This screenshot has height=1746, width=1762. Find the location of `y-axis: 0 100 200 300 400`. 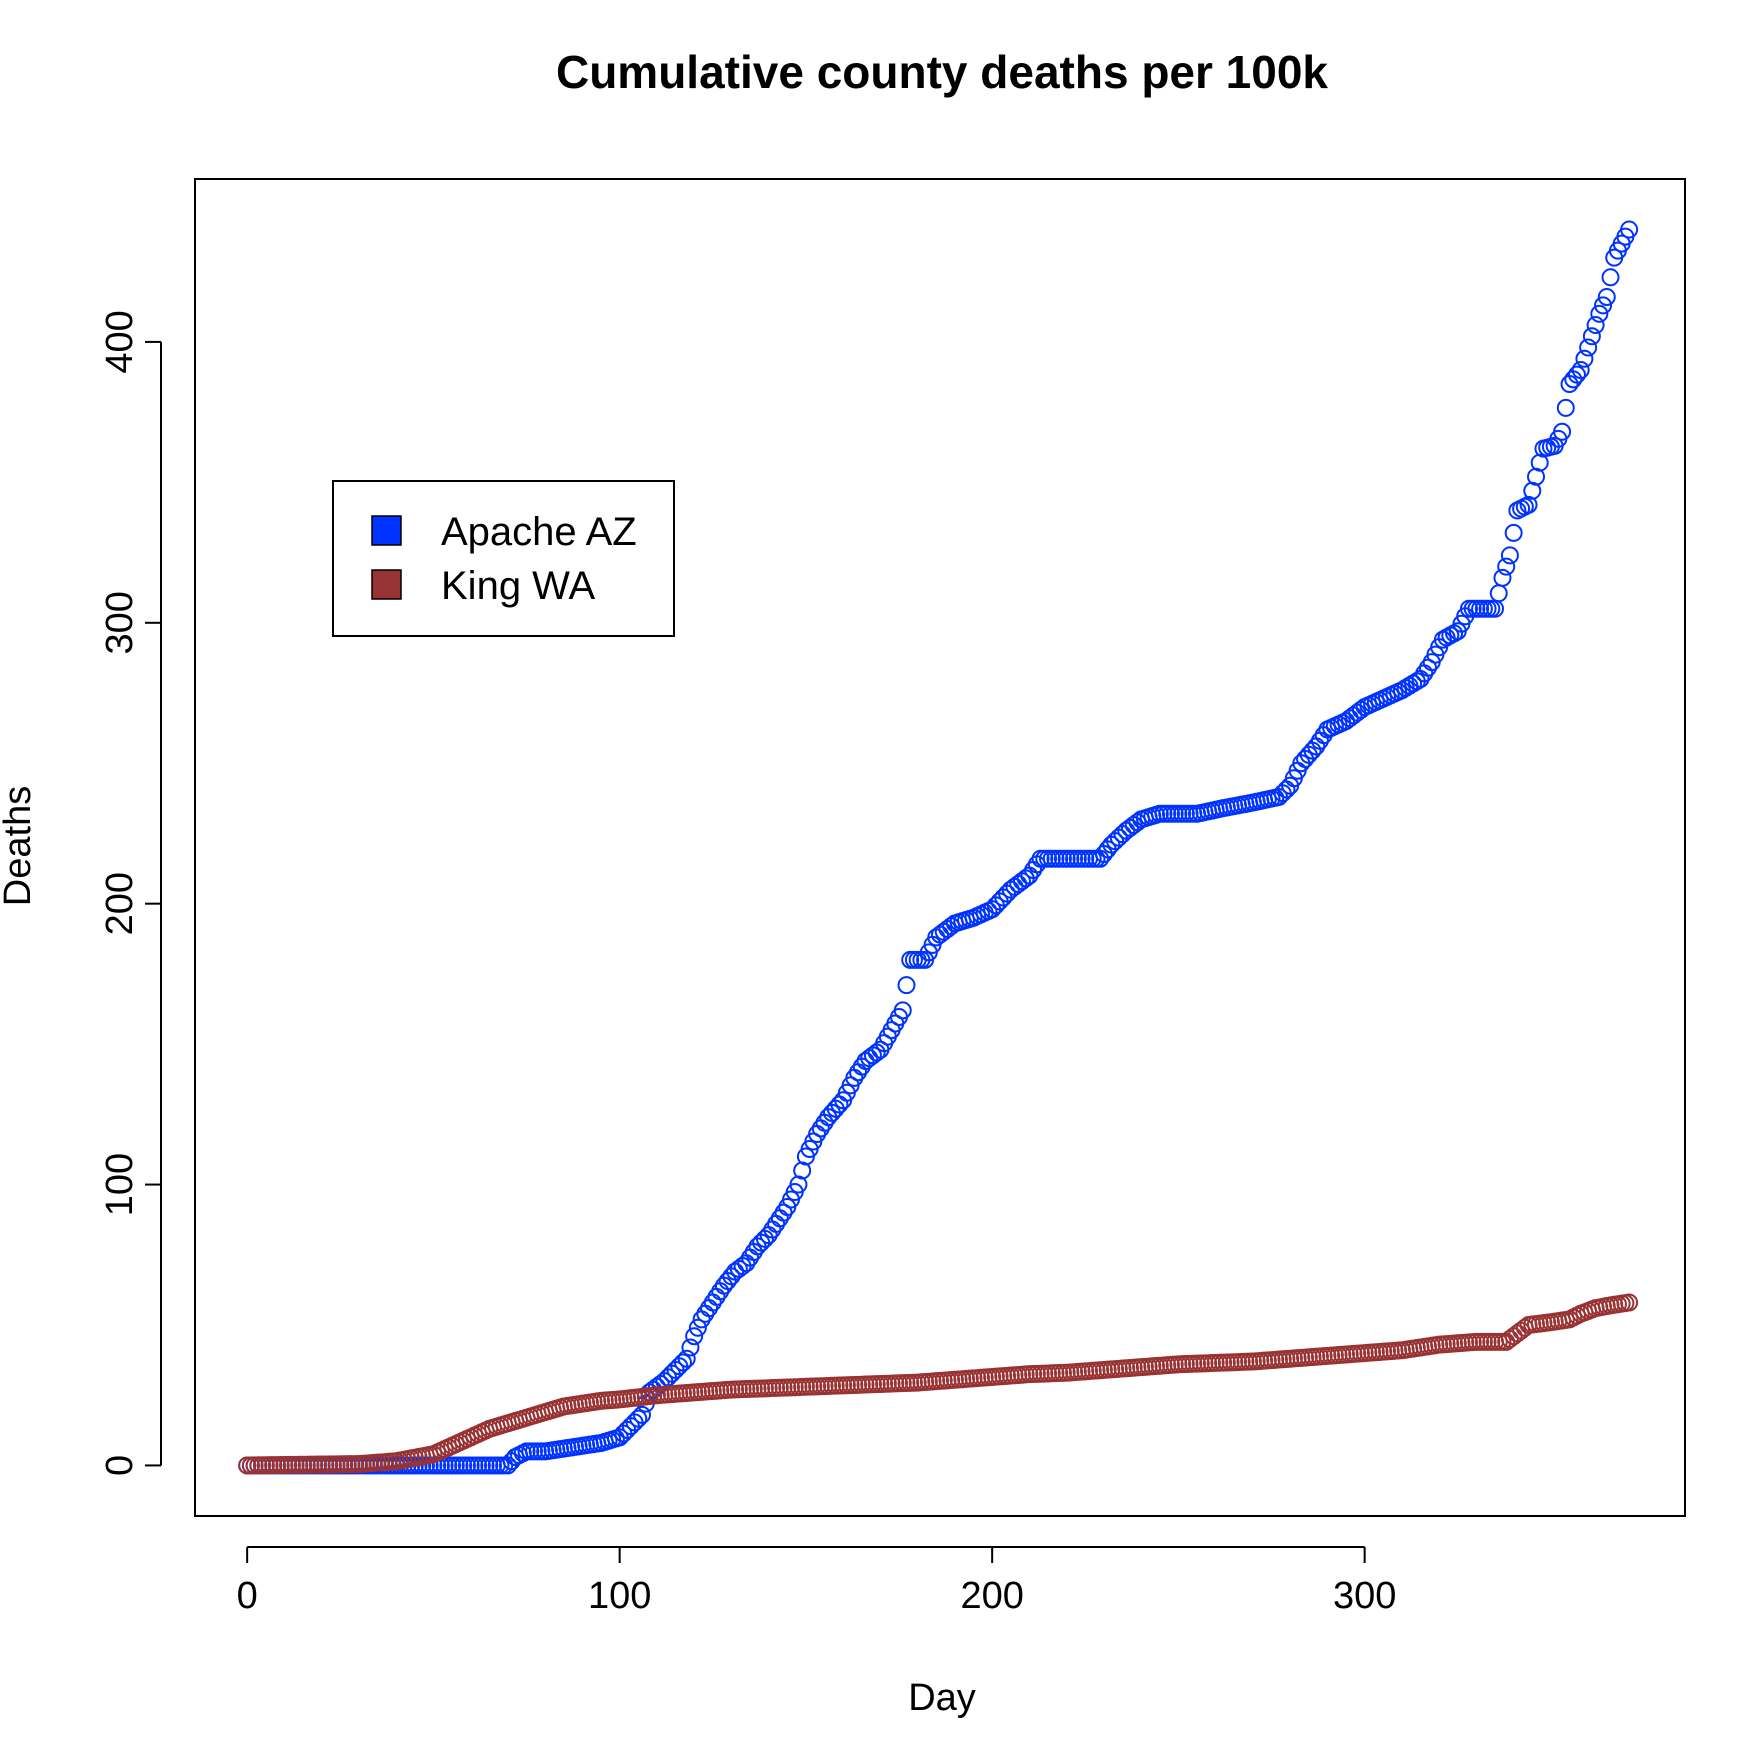

y-axis: 0 100 200 300 400 is located at coordinates (130, 893).